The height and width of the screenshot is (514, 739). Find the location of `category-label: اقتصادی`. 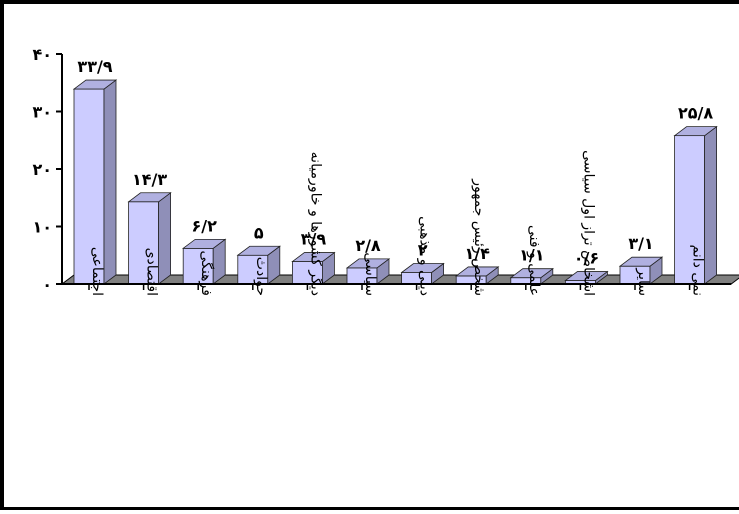

category-label: اقتصادی is located at coordinates (152, 272).